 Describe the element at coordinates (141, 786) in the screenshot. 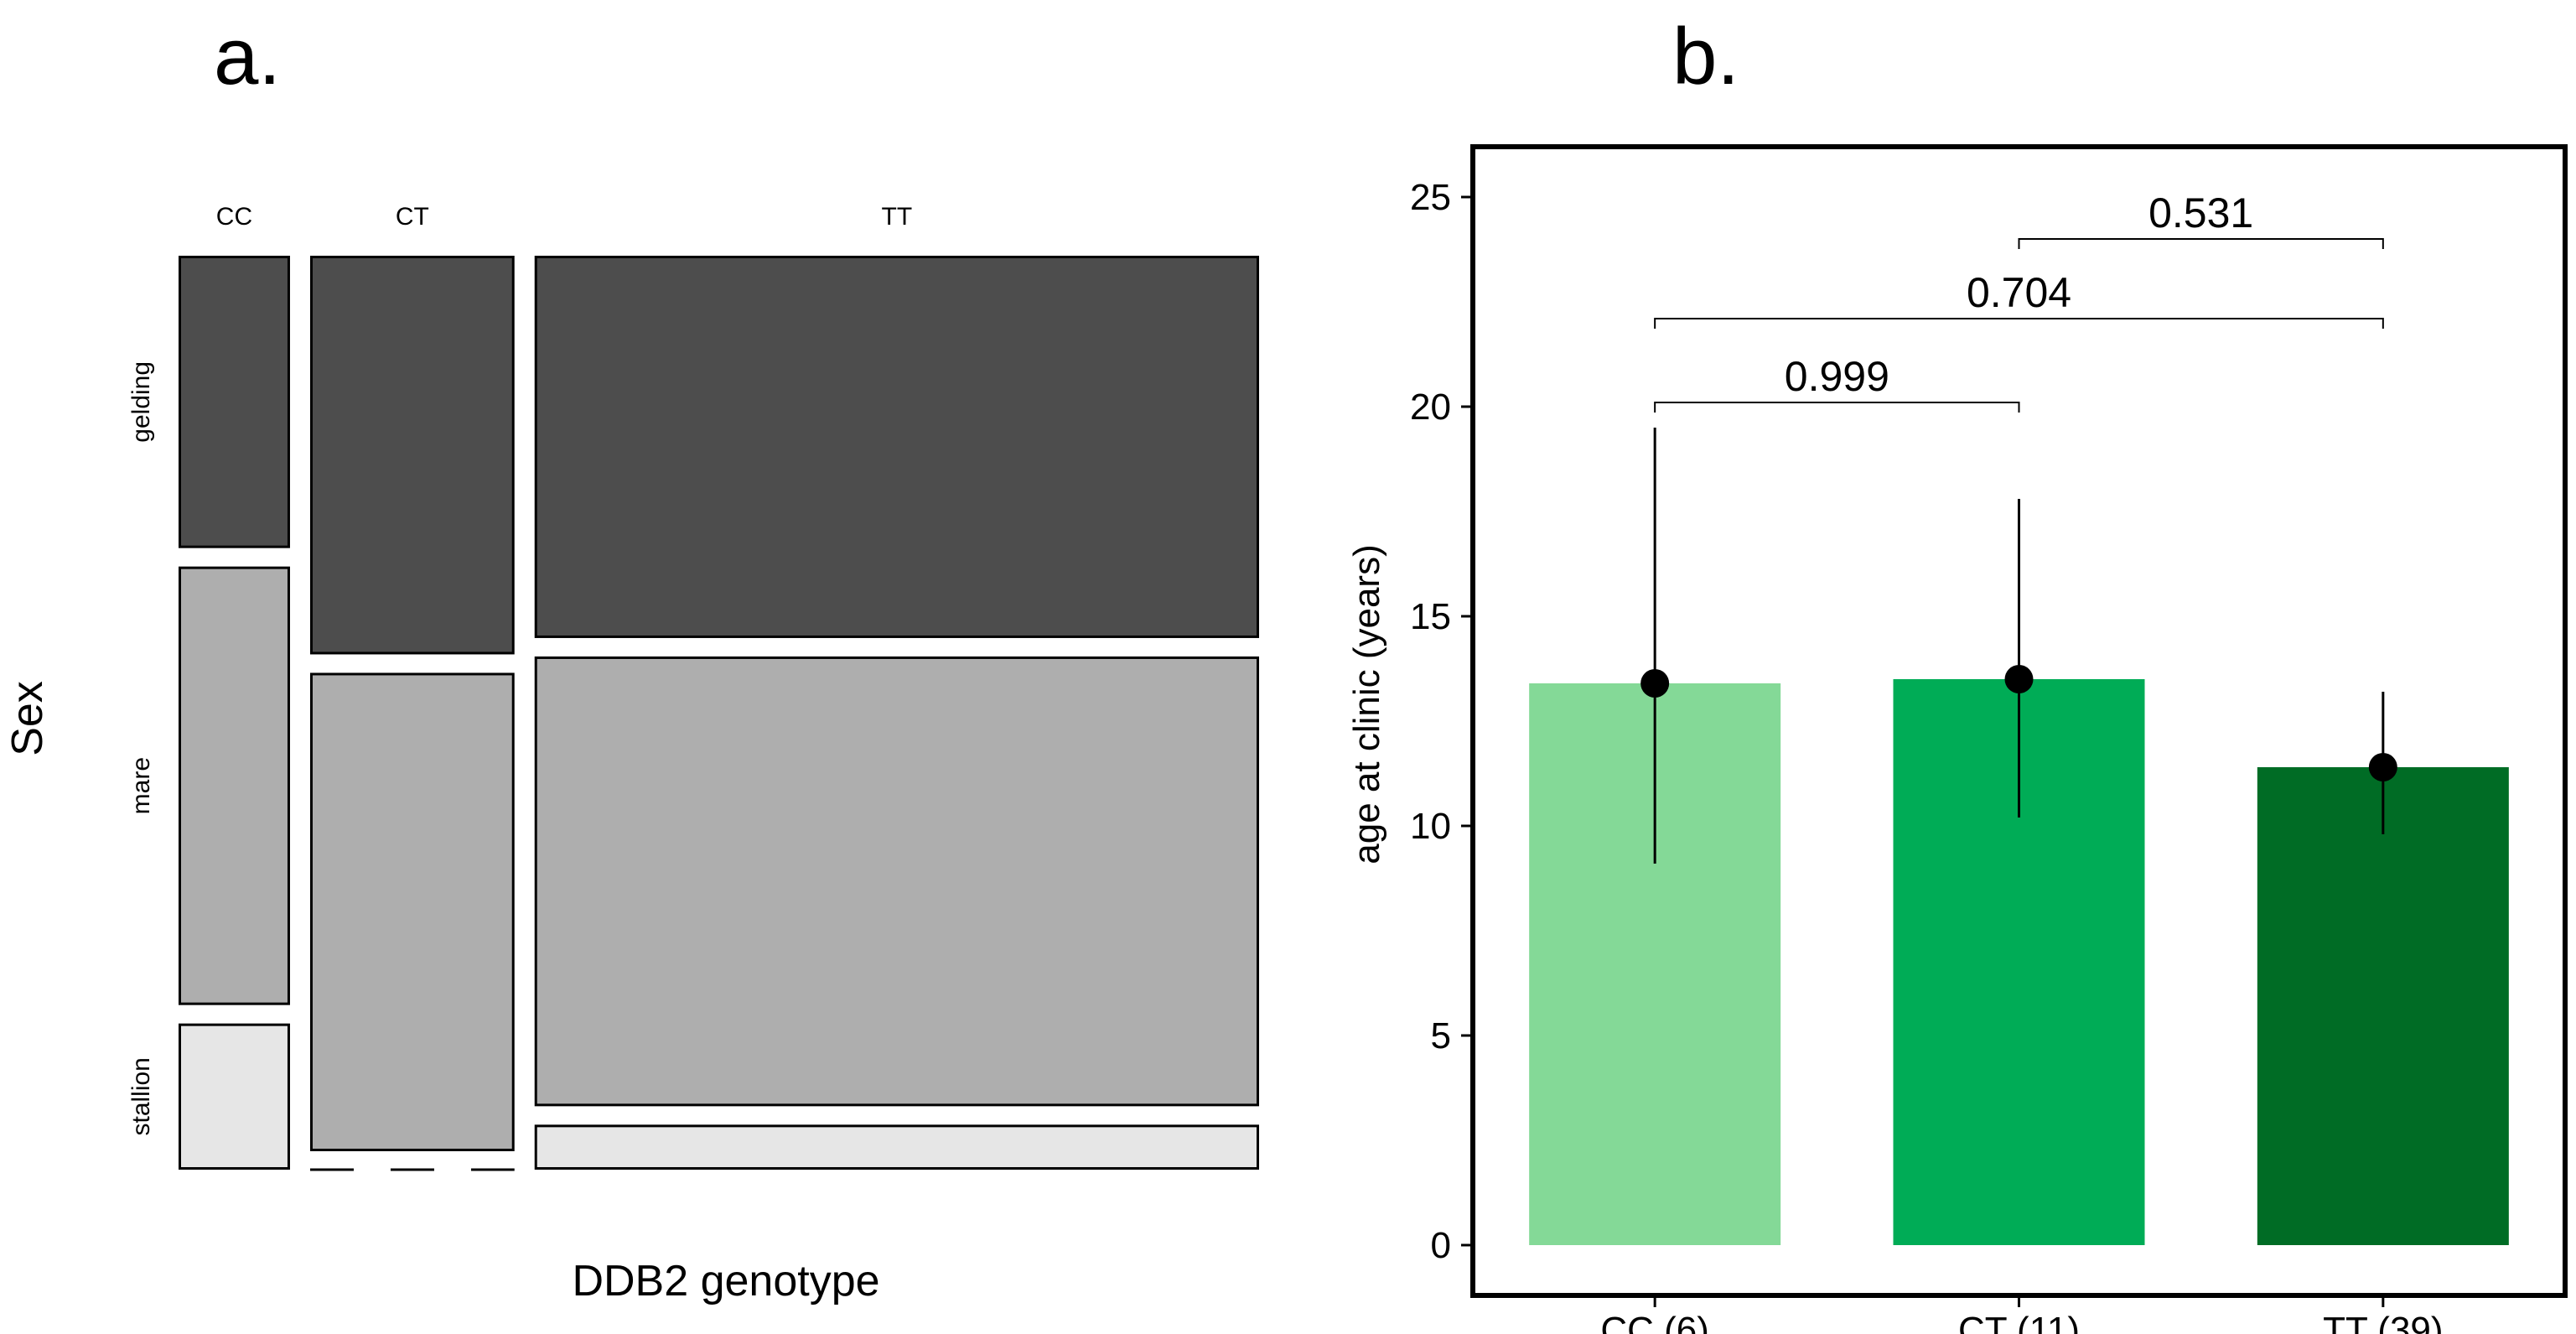

I see `mosaic-row-label-mare: mare` at that location.